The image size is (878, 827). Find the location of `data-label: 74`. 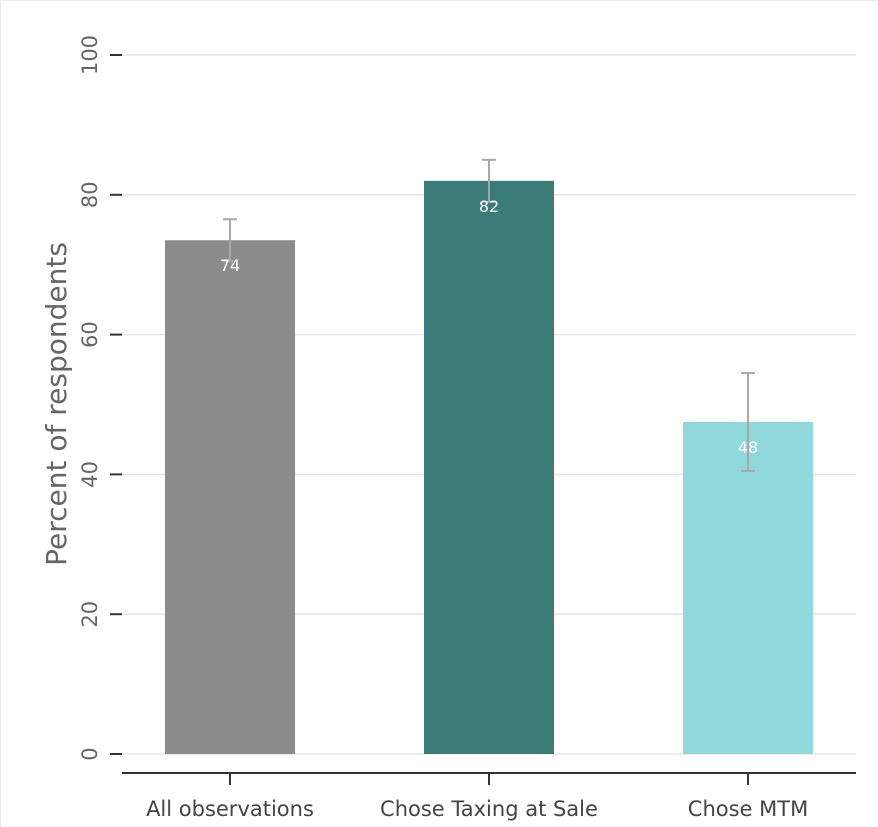

data-label: 74 is located at coordinates (230, 265).